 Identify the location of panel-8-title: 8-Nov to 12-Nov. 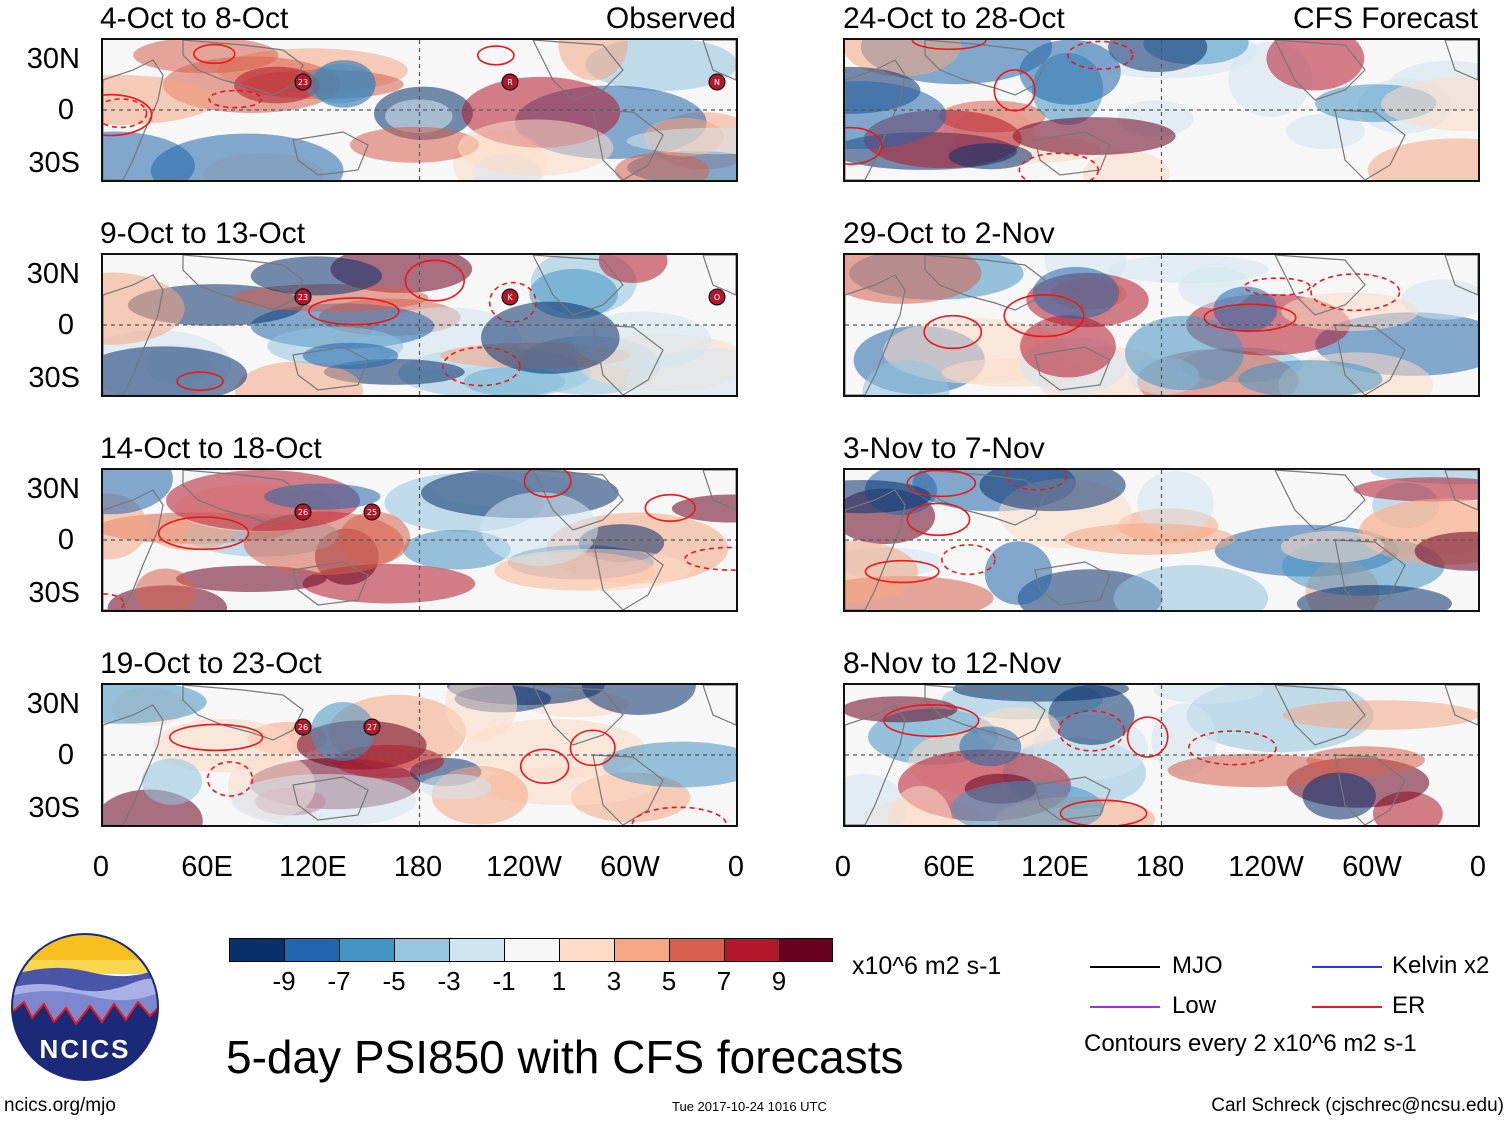
(952, 663).